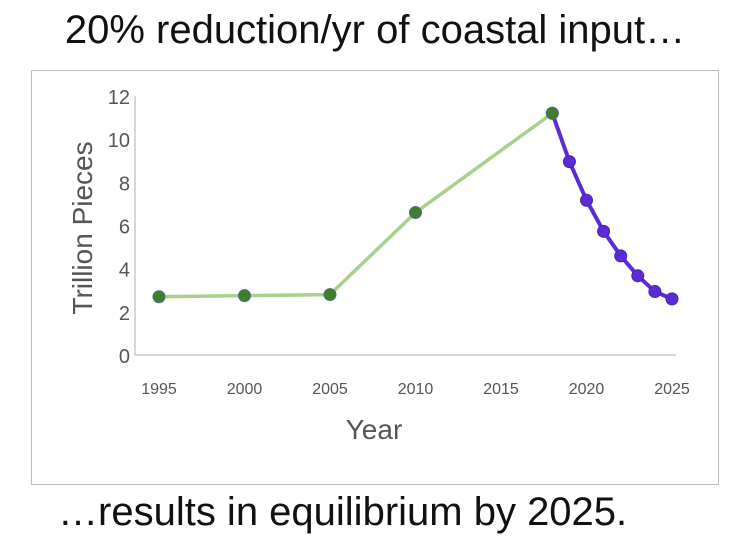  I want to click on x-tick-label: 2005, so click(330, 389).